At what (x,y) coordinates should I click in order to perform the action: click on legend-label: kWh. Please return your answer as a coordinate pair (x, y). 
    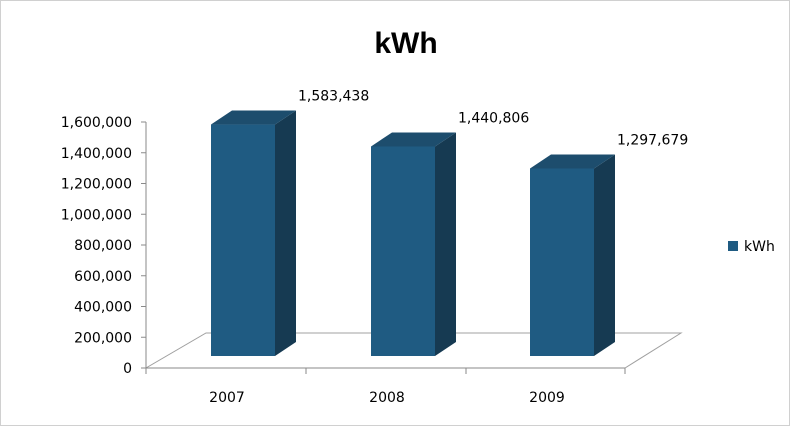
    Looking at the image, I should click on (759, 247).